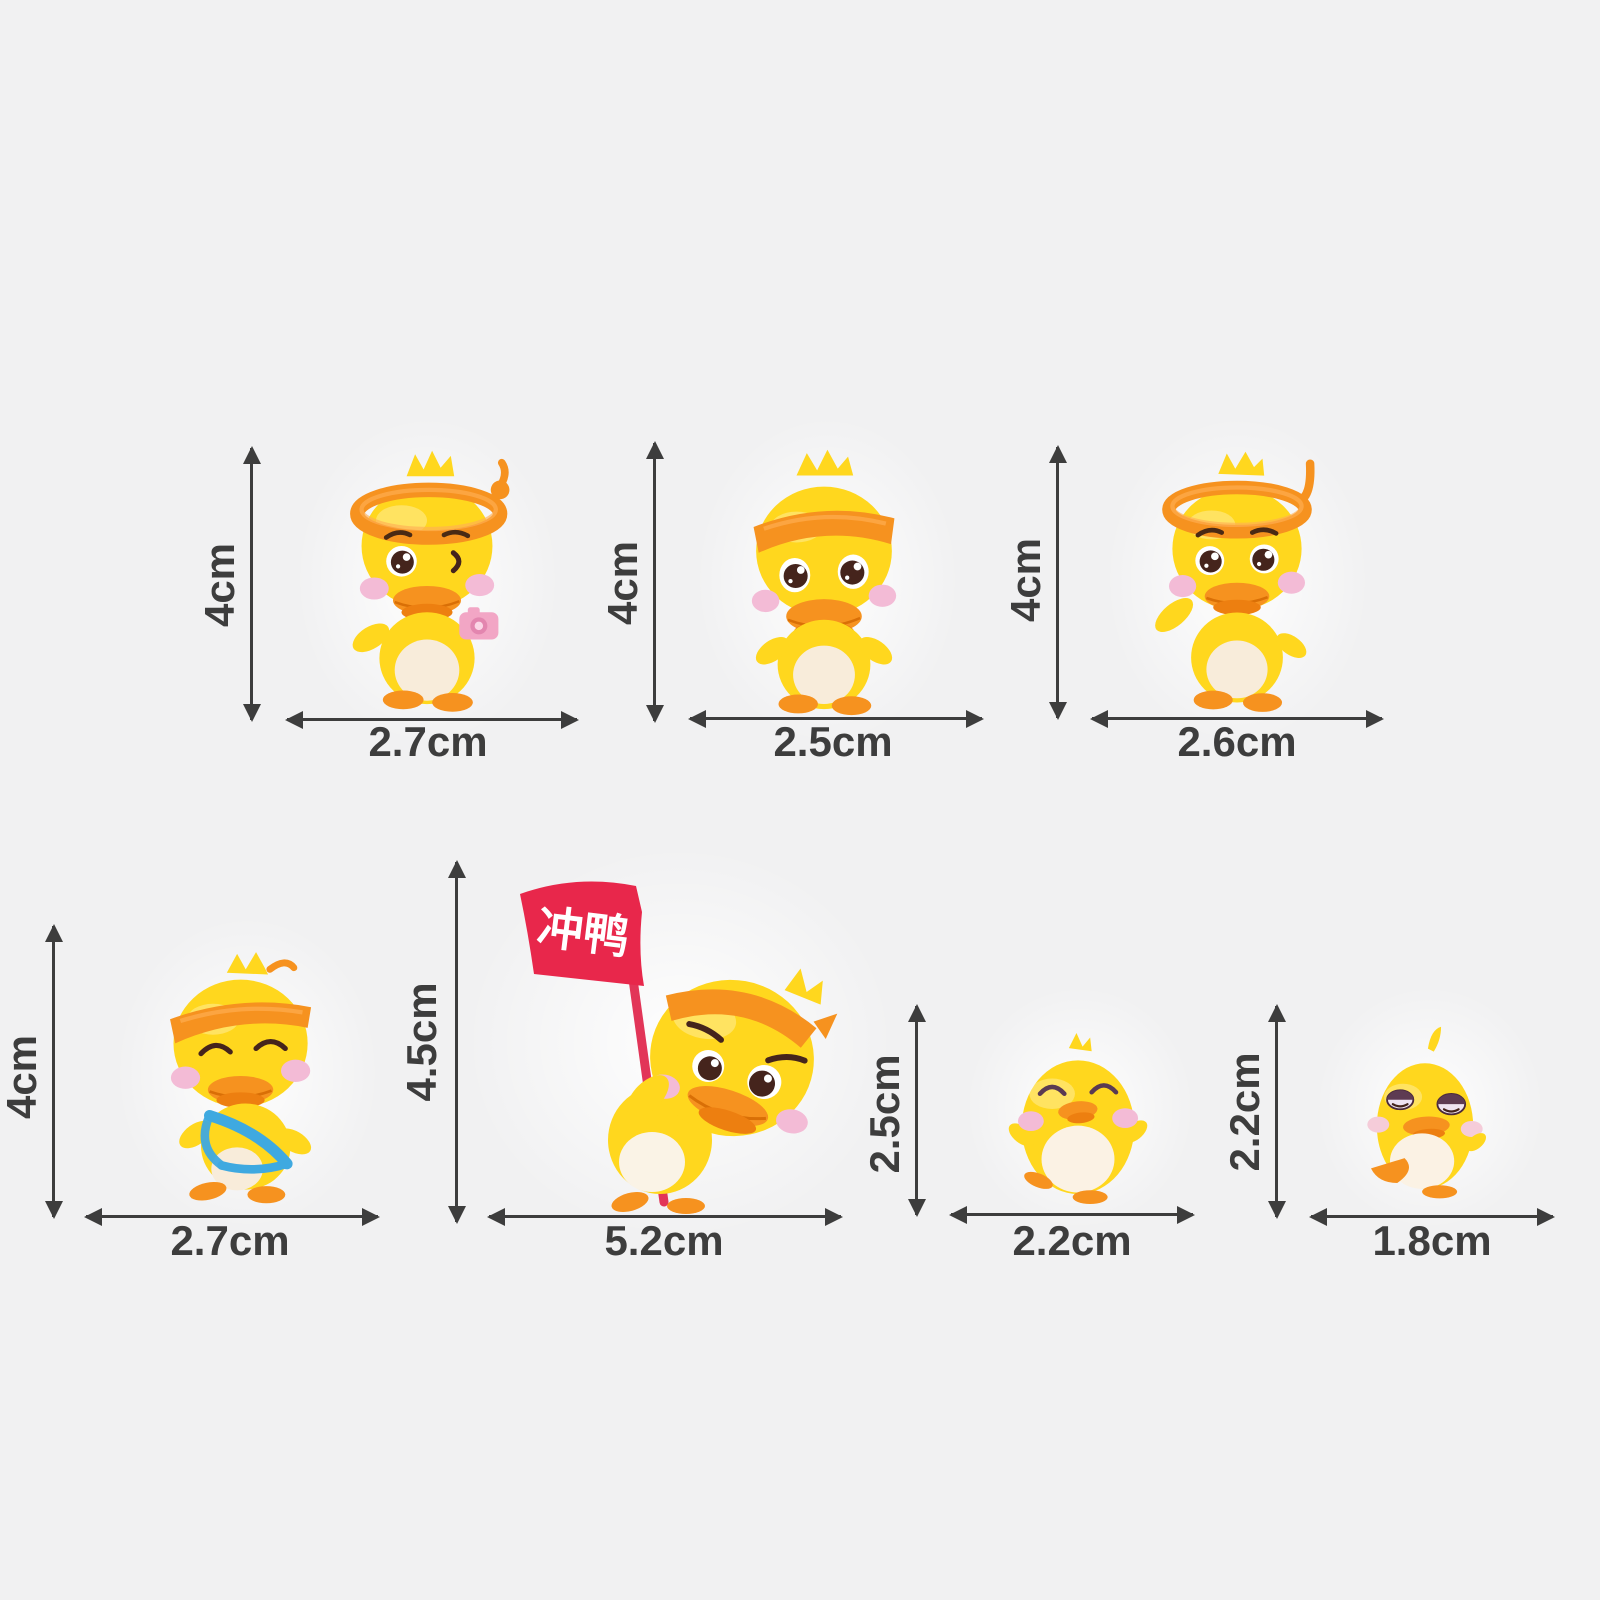 The height and width of the screenshot is (1600, 1600). What do you see at coordinates (479, 623) in the screenshot?
I see `camera-icon` at bounding box center [479, 623].